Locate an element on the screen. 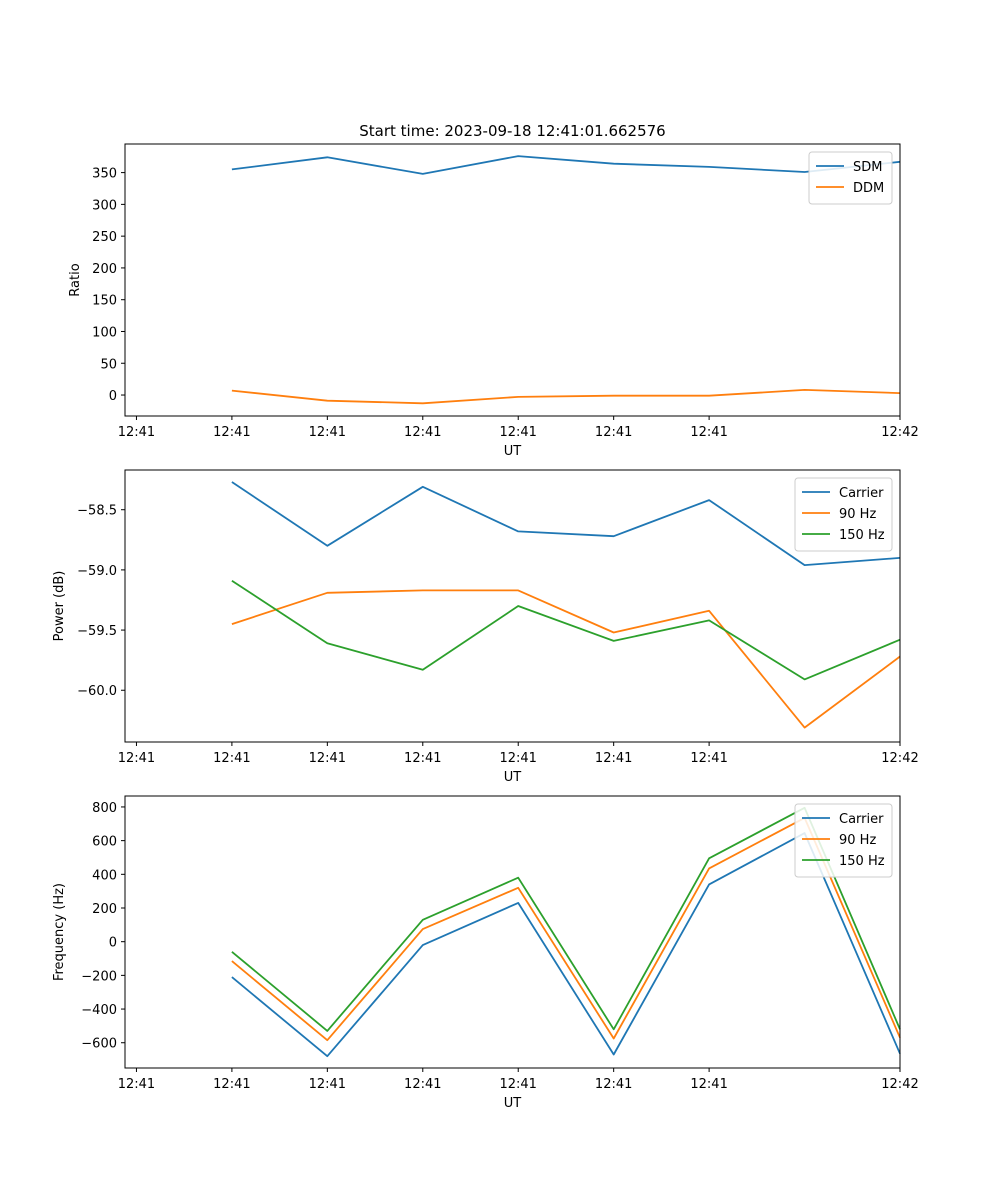 The width and height of the screenshot is (1000, 1200). y-tick-label: −59.5 is located at coordinates (97, 631).